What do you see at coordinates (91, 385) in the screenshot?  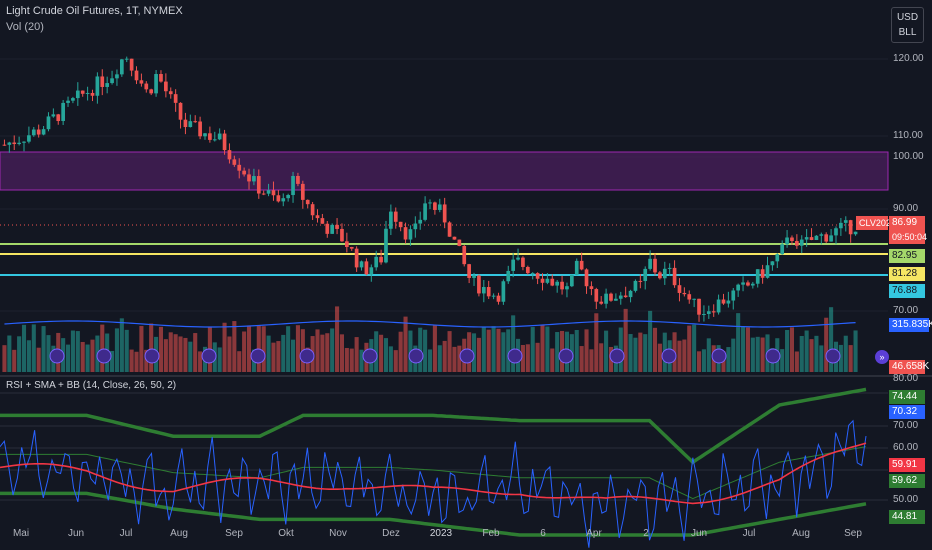 I see `rsi-indicator-label: RSI + SMA + BB (14, Close, 26, 50, 2)` at bounding box center [91, 385].